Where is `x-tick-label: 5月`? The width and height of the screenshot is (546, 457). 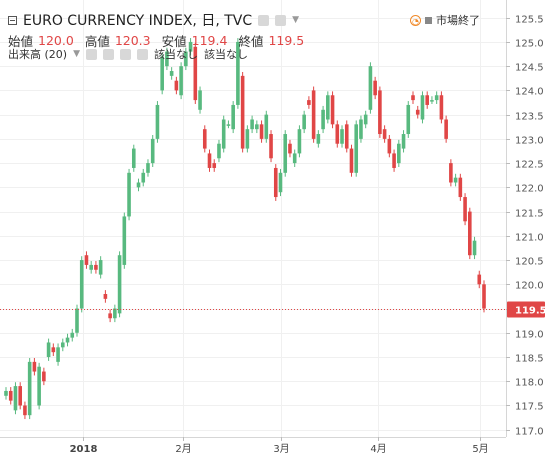 x-tick-label: 5月 is located at coordinates (480, 449).